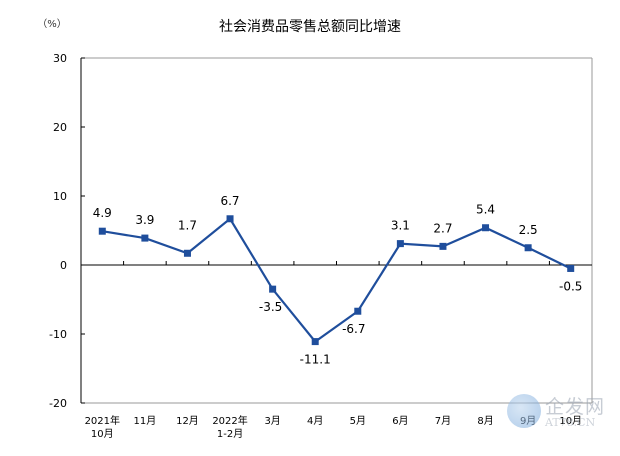  Describe the element at coordinates (102, 420) in the screenshot. I see `x-tick-label: 2021年` at that location.